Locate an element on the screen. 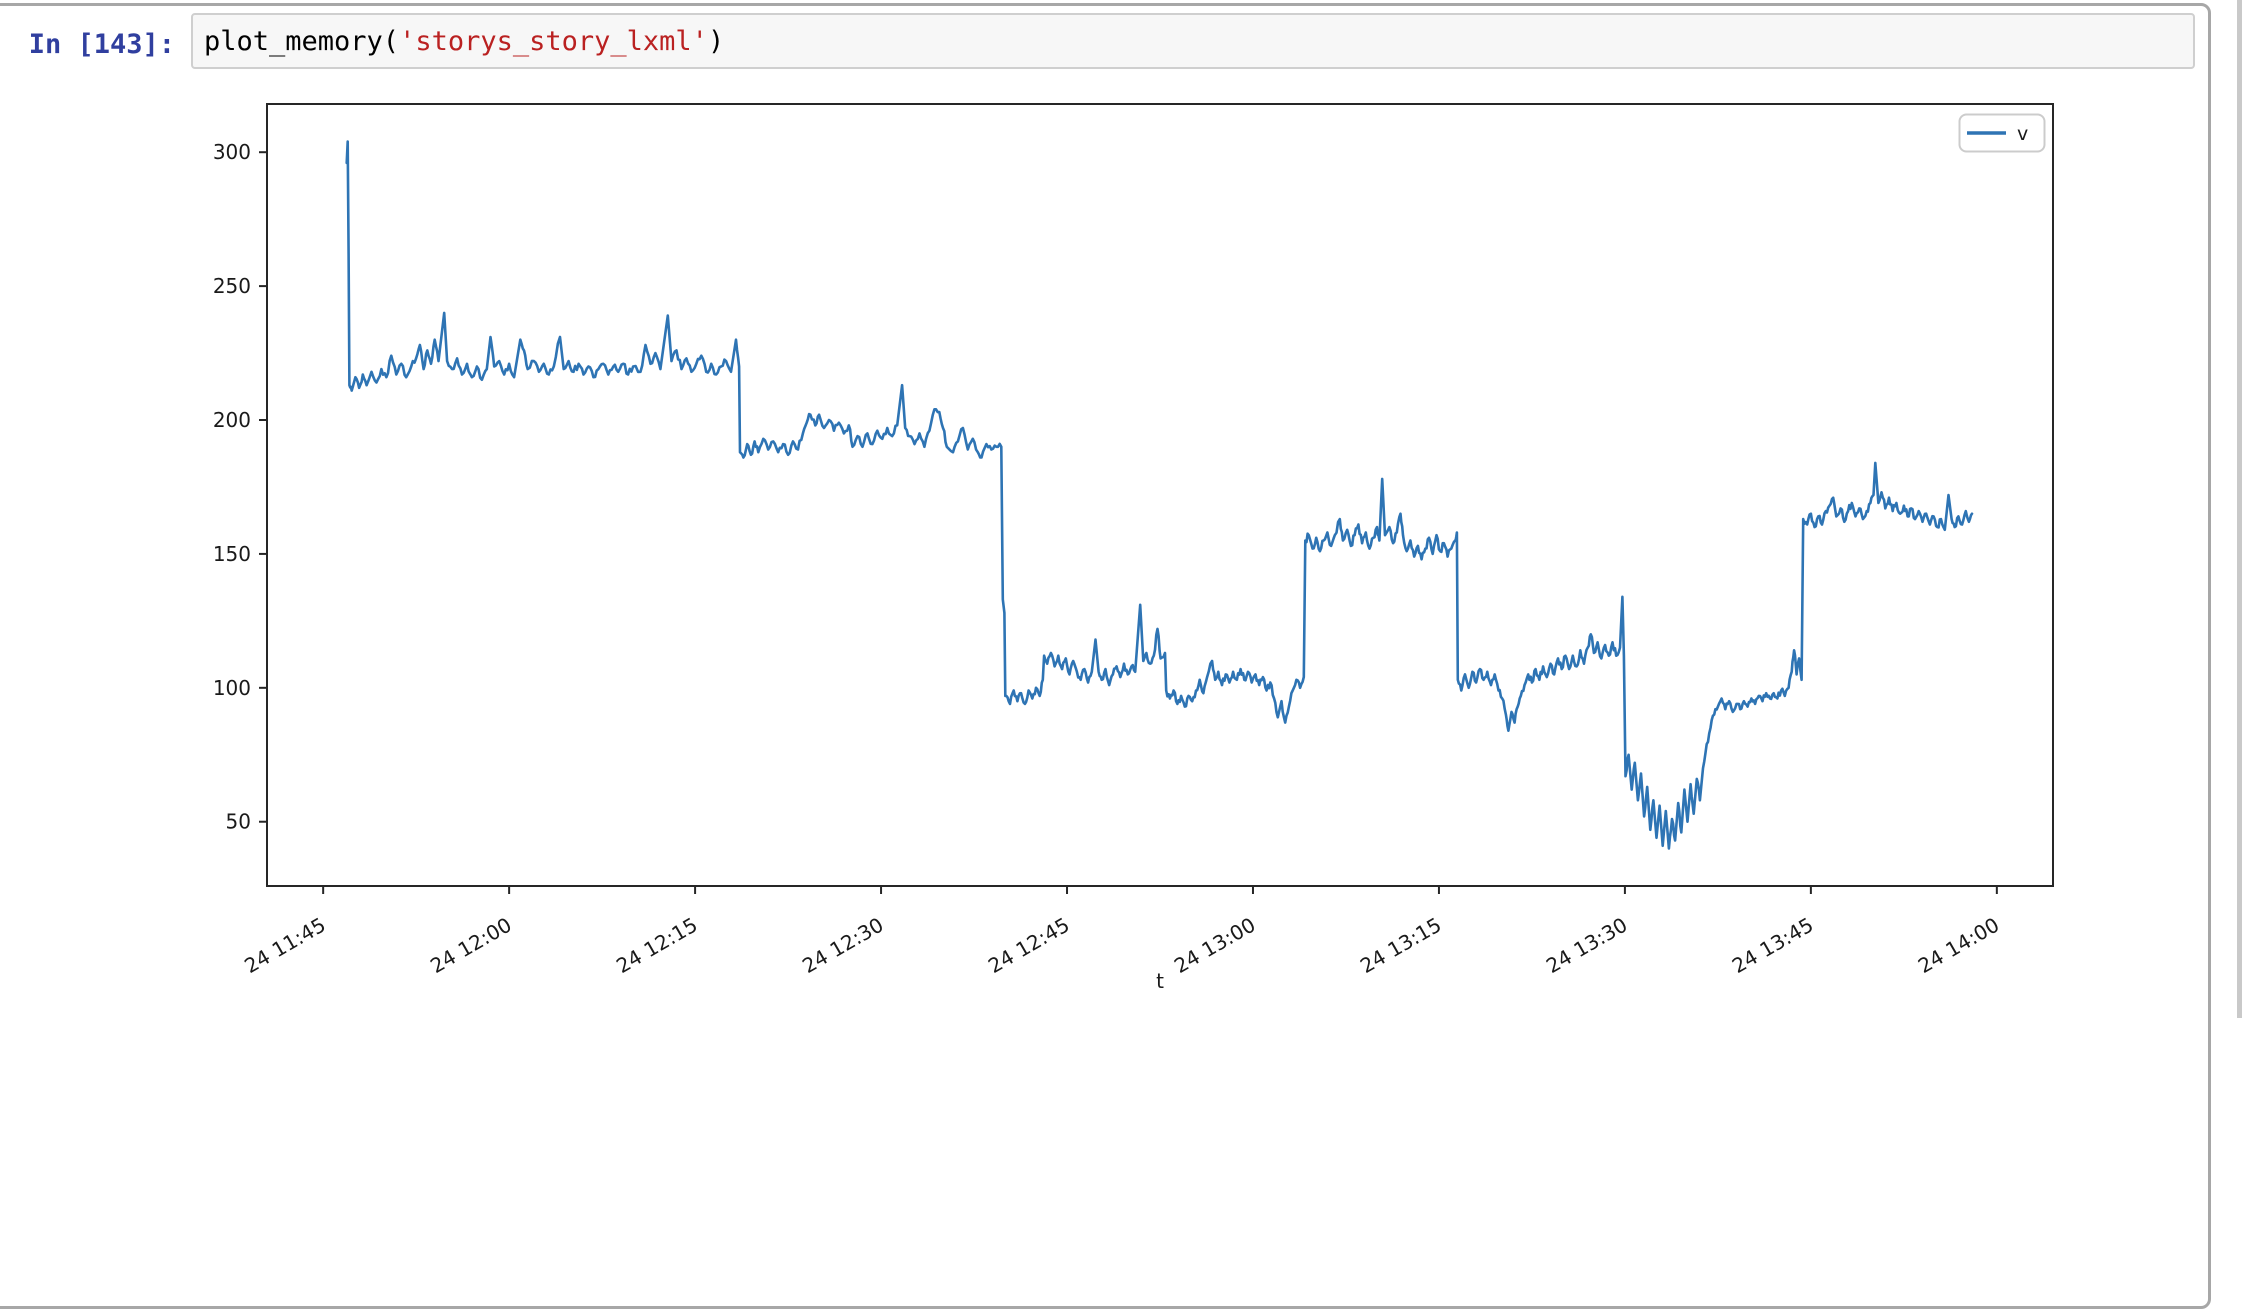 Image resolution: width=2242 pixels, height=1309 pixels. legend: v is located at coordinates (2002, 133).